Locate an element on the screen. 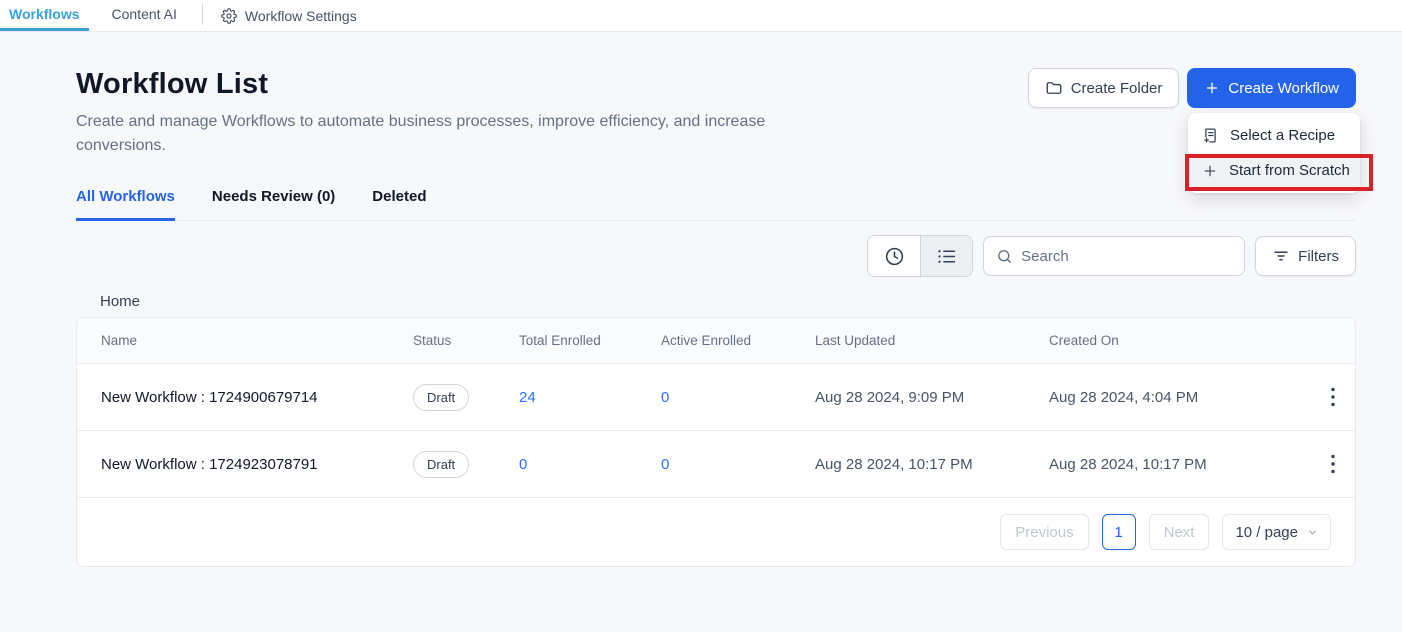 This screenshot has width=1402, height=632. filters-button: Filters is located at coordinates (1305, 256).